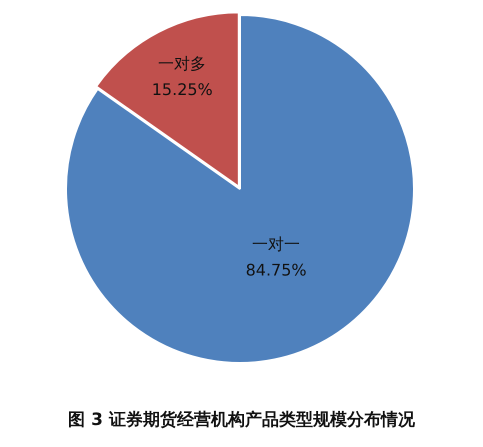 The image size is (483, 447). What do you see at coordinates (182, 63) in the screenshot?
I see `slice-label: 一对多` at bounding box center [182, 63].